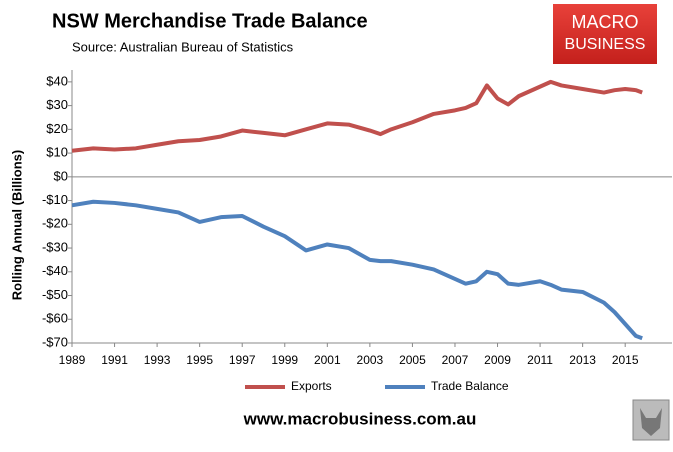  Describe the element at coordinates (55, 294) in the screenshot. I see `y-tick-label: -$50` at that location.